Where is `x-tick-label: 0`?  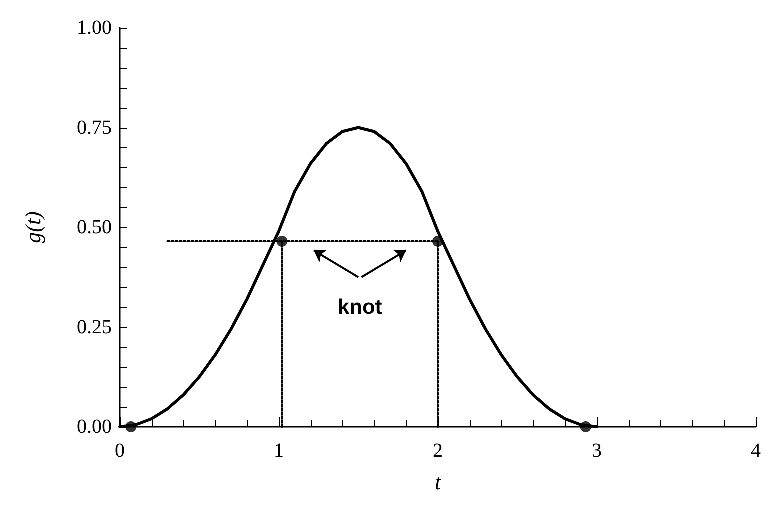 x-tick-label: 0 is located at coordinates (120, 451).